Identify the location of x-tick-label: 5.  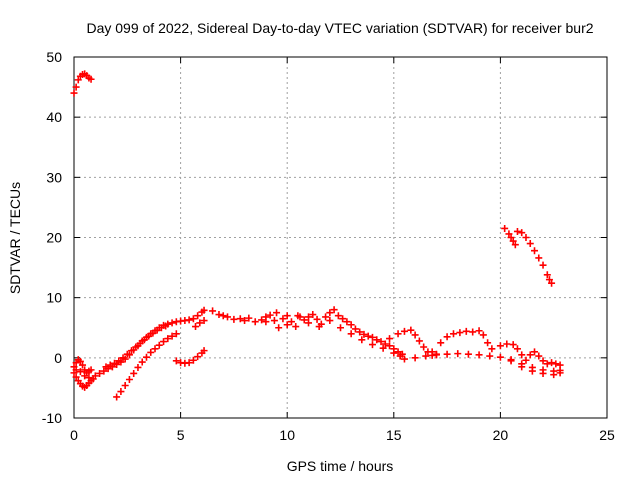
(181, 435).